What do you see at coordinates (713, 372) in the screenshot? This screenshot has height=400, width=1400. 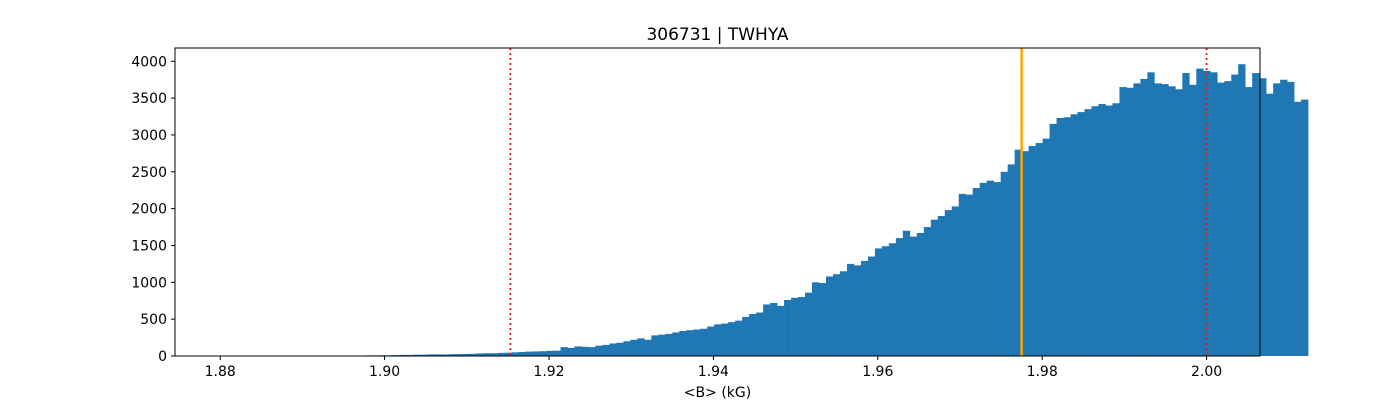 I see `x-tick-label: 1.94` at bounding box center [713, 372].